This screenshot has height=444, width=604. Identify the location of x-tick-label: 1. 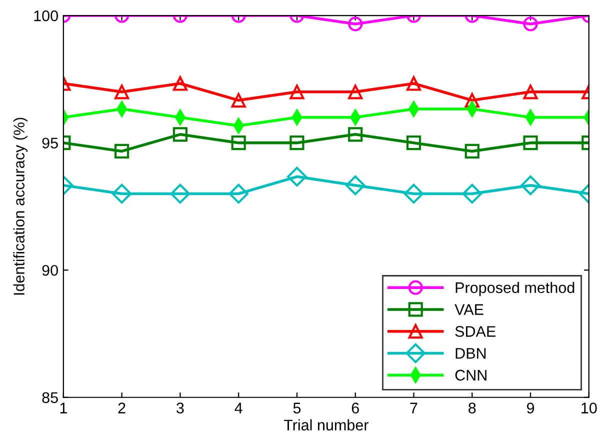
(63, 408).